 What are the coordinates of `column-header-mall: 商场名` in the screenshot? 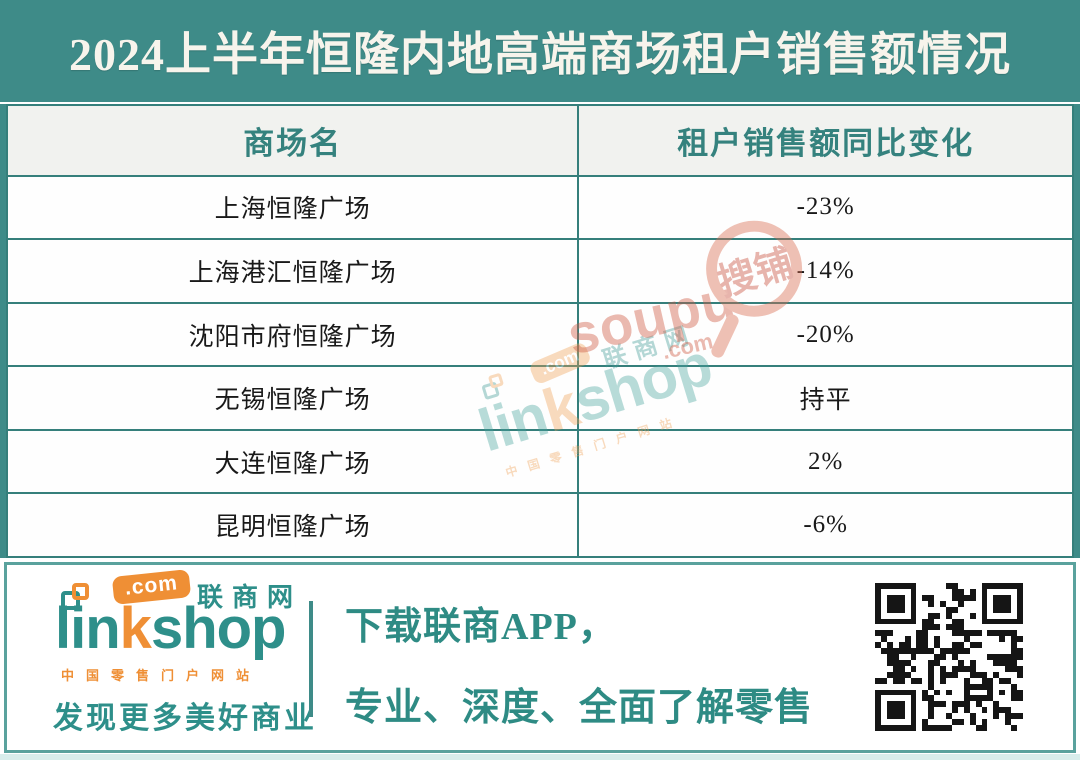 It's located at (292, 140).